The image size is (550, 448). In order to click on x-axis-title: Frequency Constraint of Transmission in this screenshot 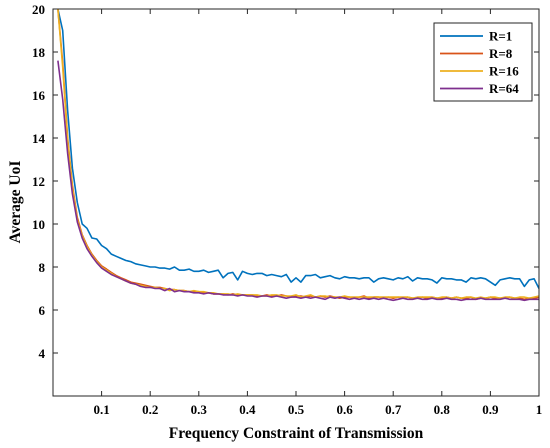, I will do `click(296, 433)`.